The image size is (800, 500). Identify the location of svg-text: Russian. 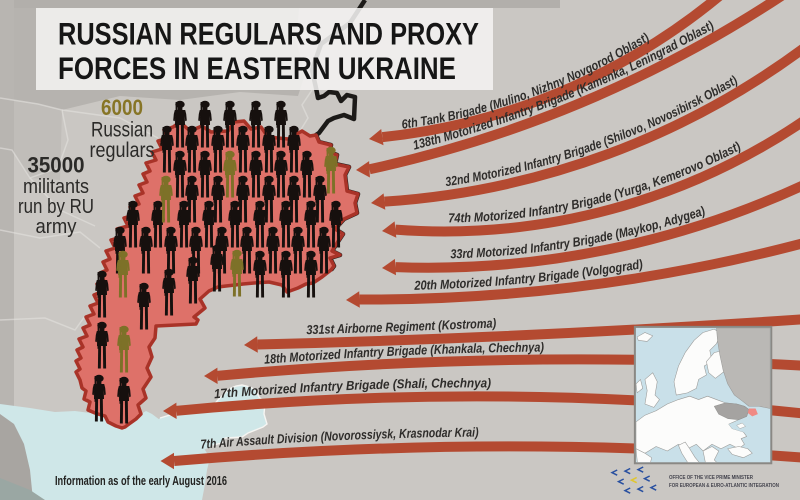
(122, 130).